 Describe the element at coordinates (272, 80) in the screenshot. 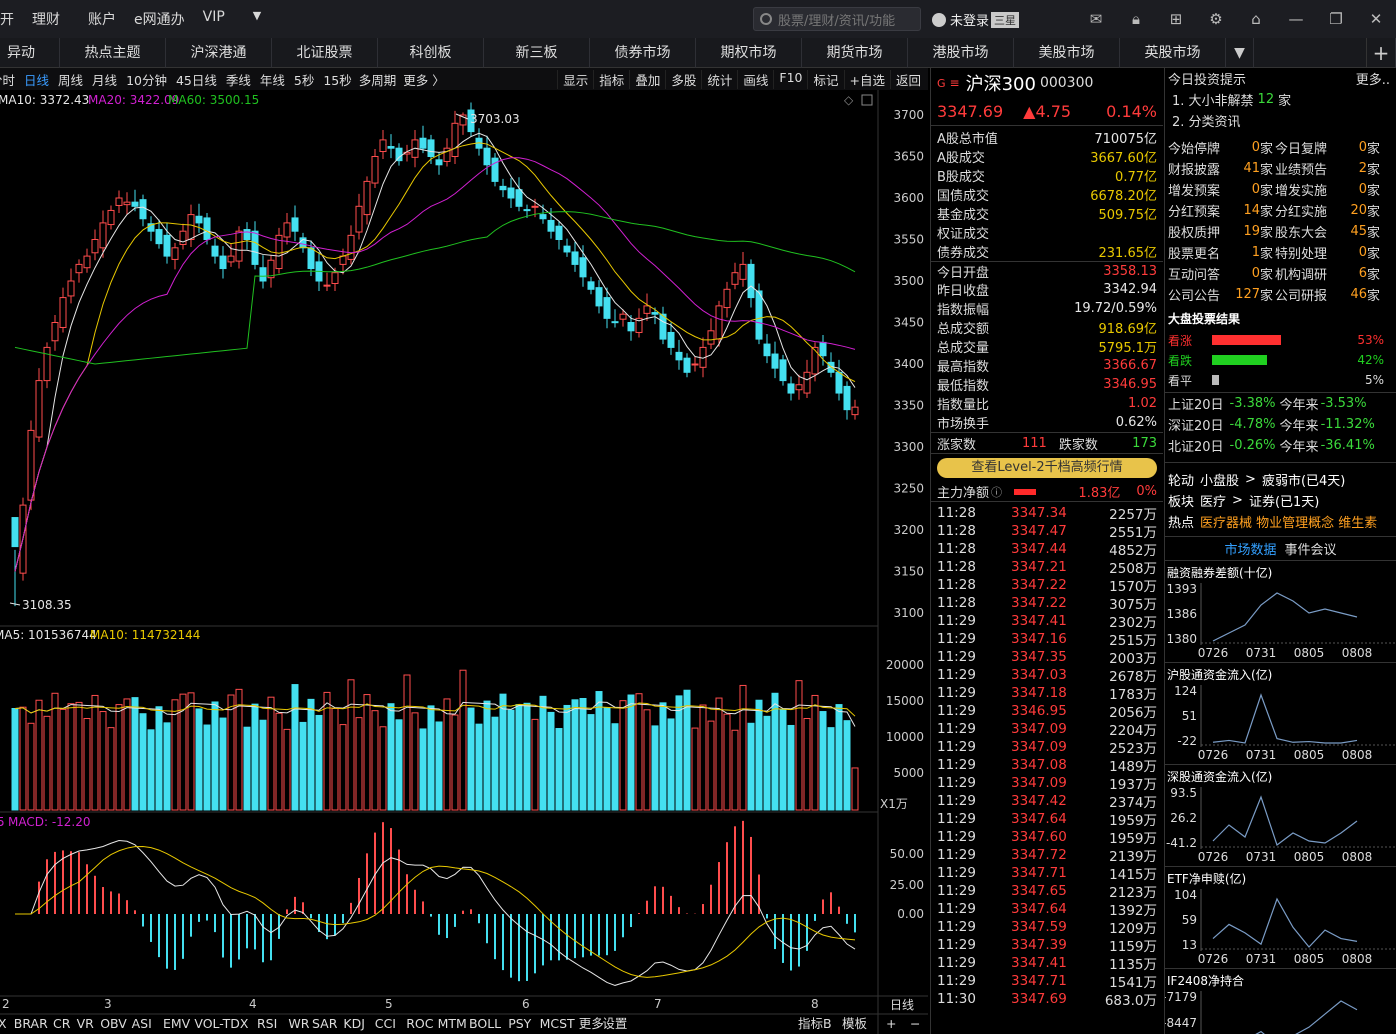

I see `period-year: 年线` at that location.